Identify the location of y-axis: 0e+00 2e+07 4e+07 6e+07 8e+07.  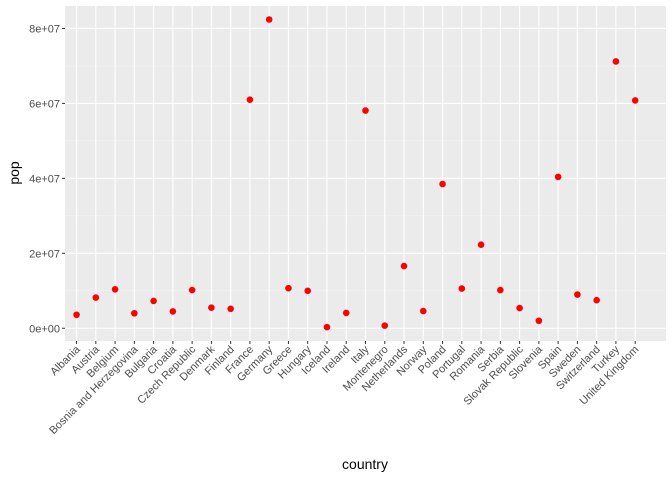
(47, 179).